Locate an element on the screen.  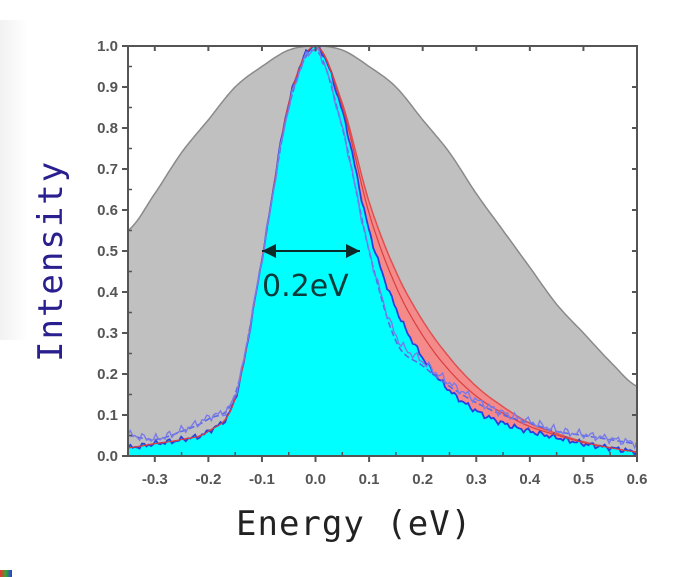
x-tick-label: 0.5 is located at coordinates (583, 479).